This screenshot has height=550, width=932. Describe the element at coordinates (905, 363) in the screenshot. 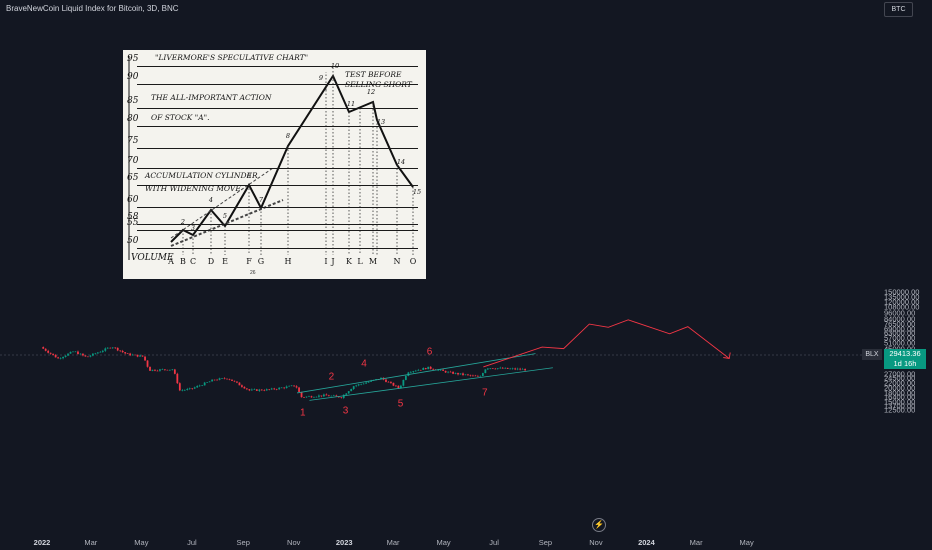

I see `bar-countdown: 1d 16h` at that location.